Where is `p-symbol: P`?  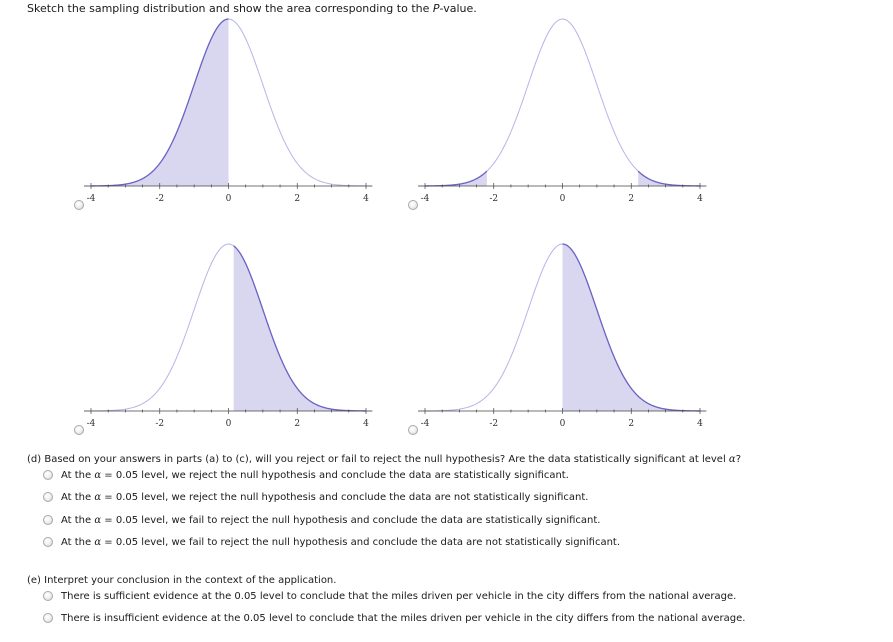 p-symbol: P is located at coordinates (436, 8).